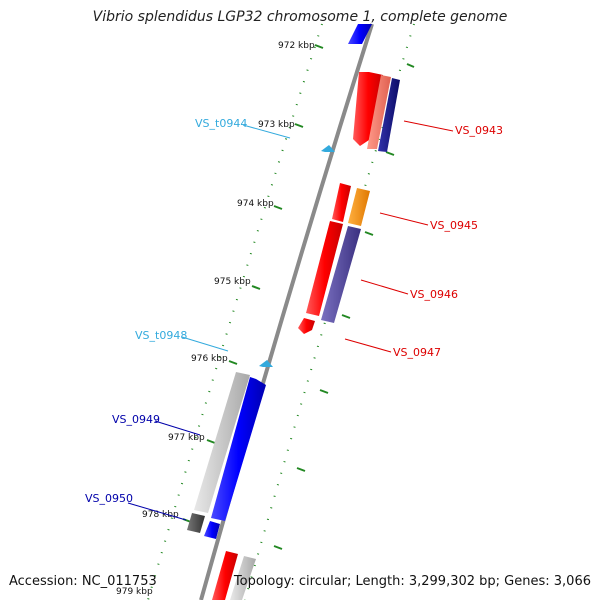 The image size is (600, 600). I want to click on gene-vs0950-blue, so click(212, 530).